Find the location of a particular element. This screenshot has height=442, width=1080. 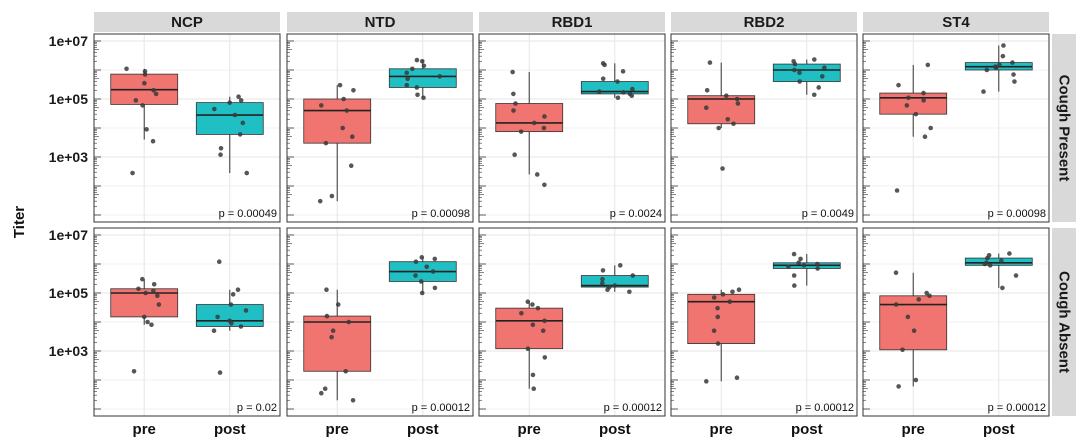

p-value-label: p = 0.0024 is located at coordinates (636, 214).